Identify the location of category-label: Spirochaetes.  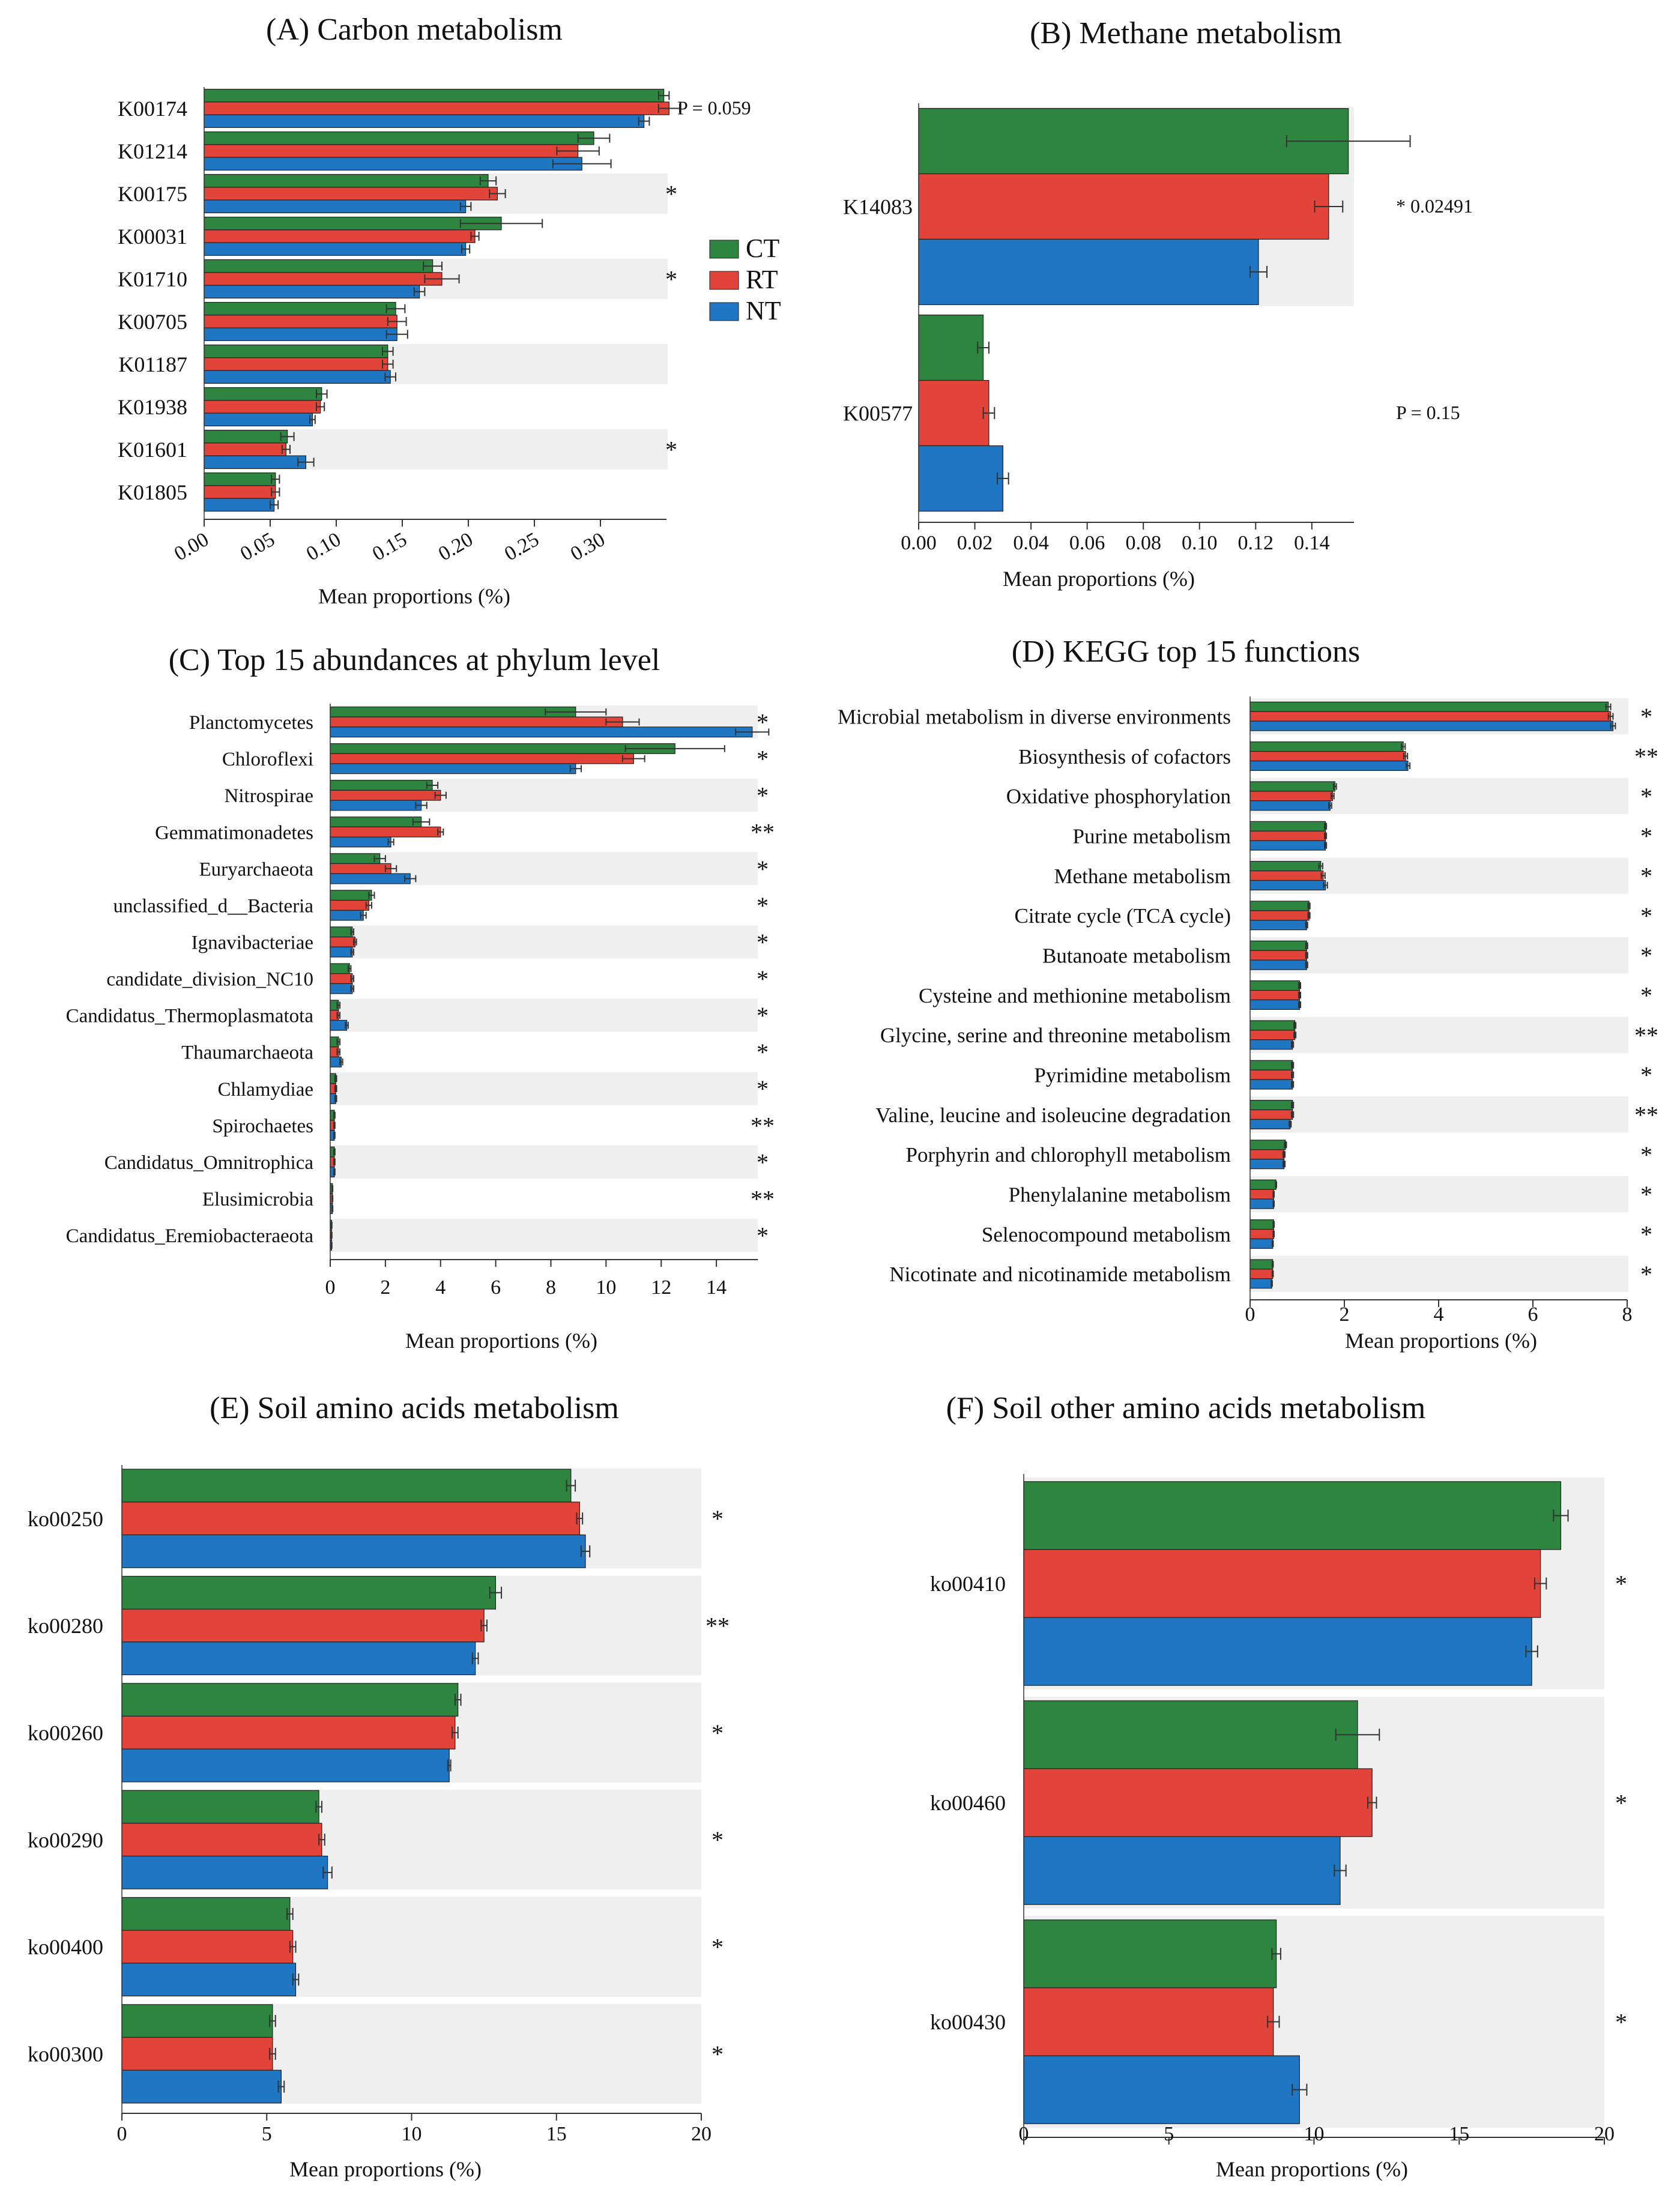
(262, 1126).